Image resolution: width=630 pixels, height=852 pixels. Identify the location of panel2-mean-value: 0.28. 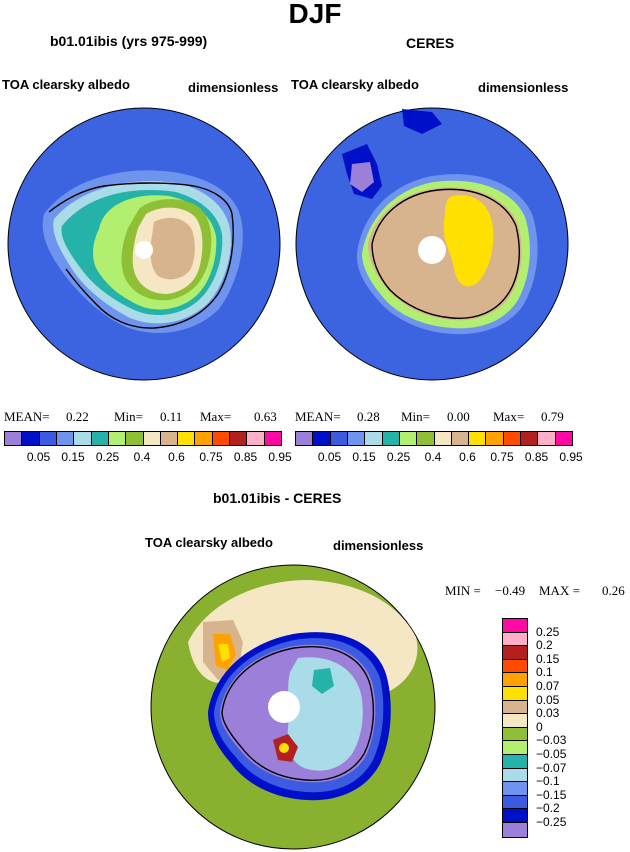
(368, 416).